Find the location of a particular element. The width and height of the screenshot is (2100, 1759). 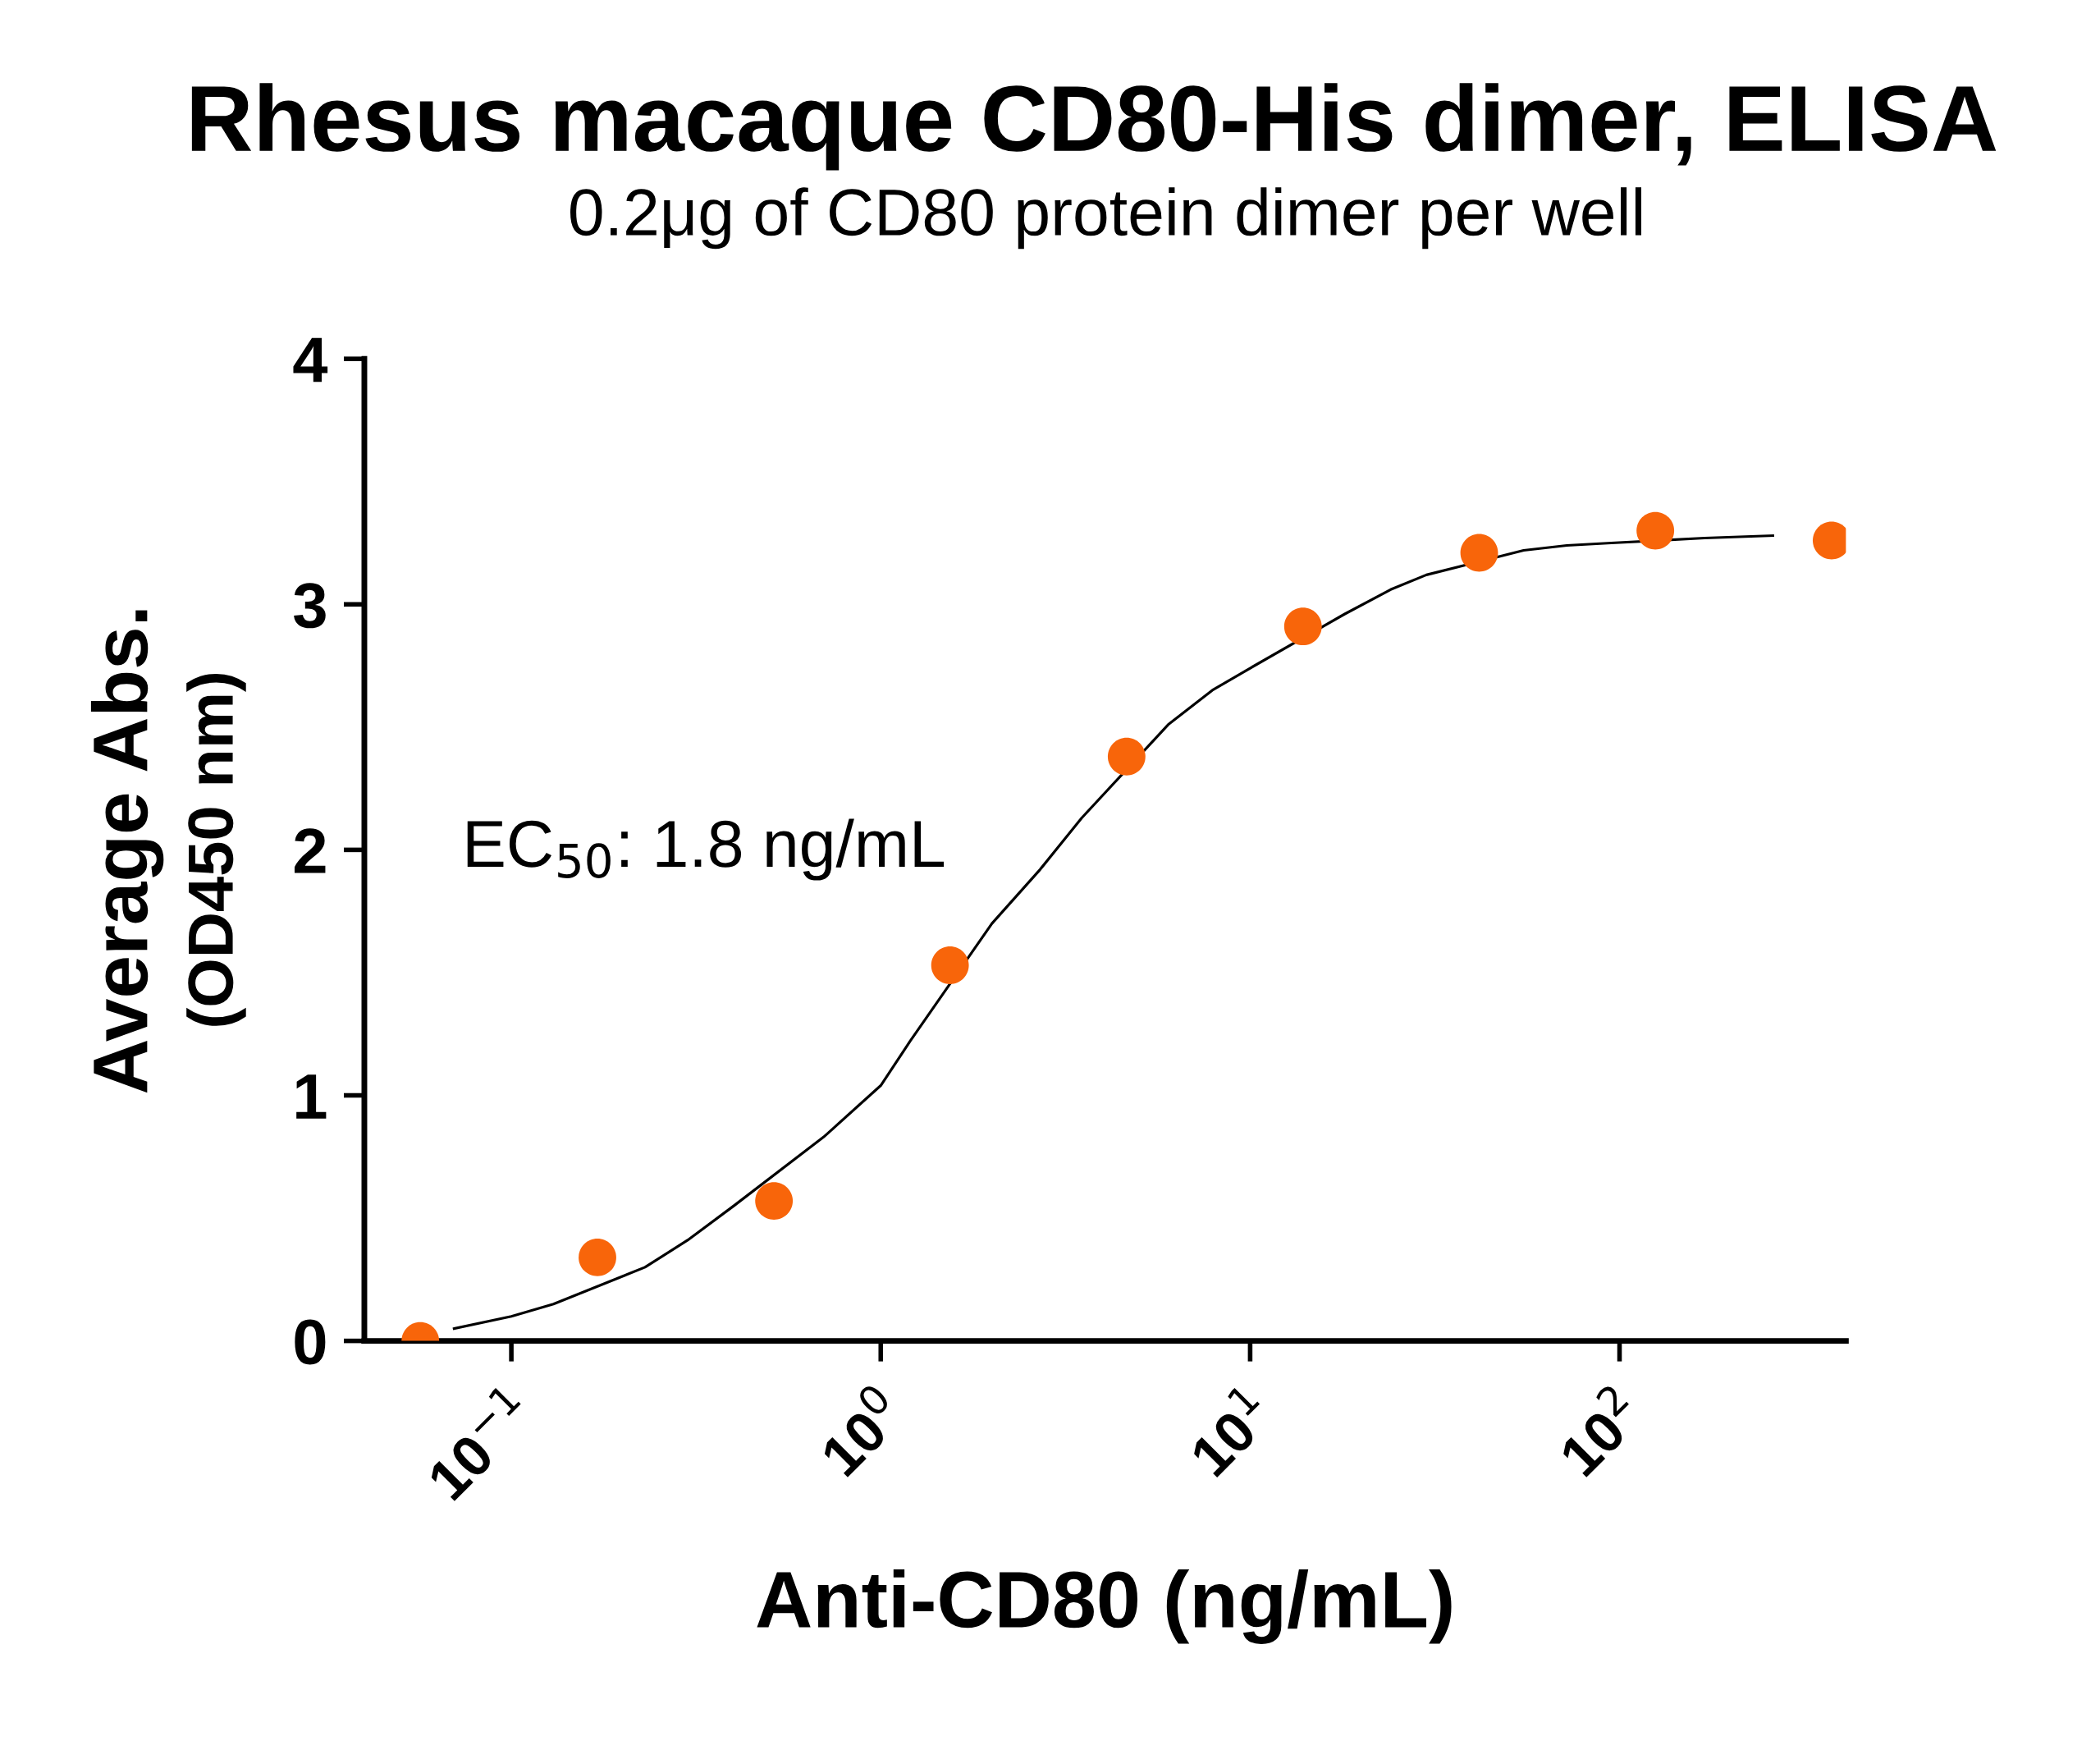

y-tick-label: 3 is located at coordinates (310, 606).